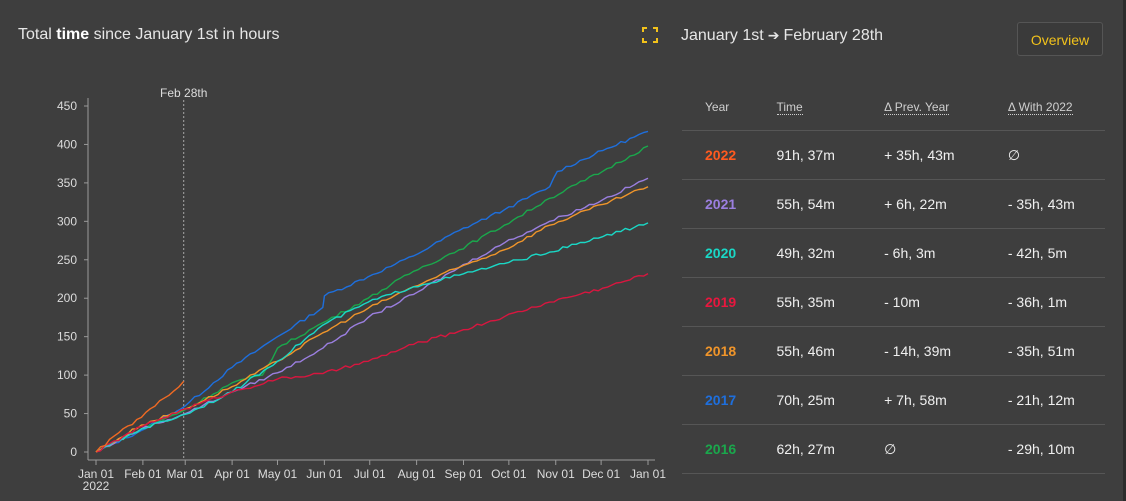 Image resolution: width=1126 pixels, height=501 pixels. What do you see at coordinates (1045, 253) in the screenshot?
I see `cell-with-2022-delta: - 42h, 5m` at bounding box center [1045, 253].